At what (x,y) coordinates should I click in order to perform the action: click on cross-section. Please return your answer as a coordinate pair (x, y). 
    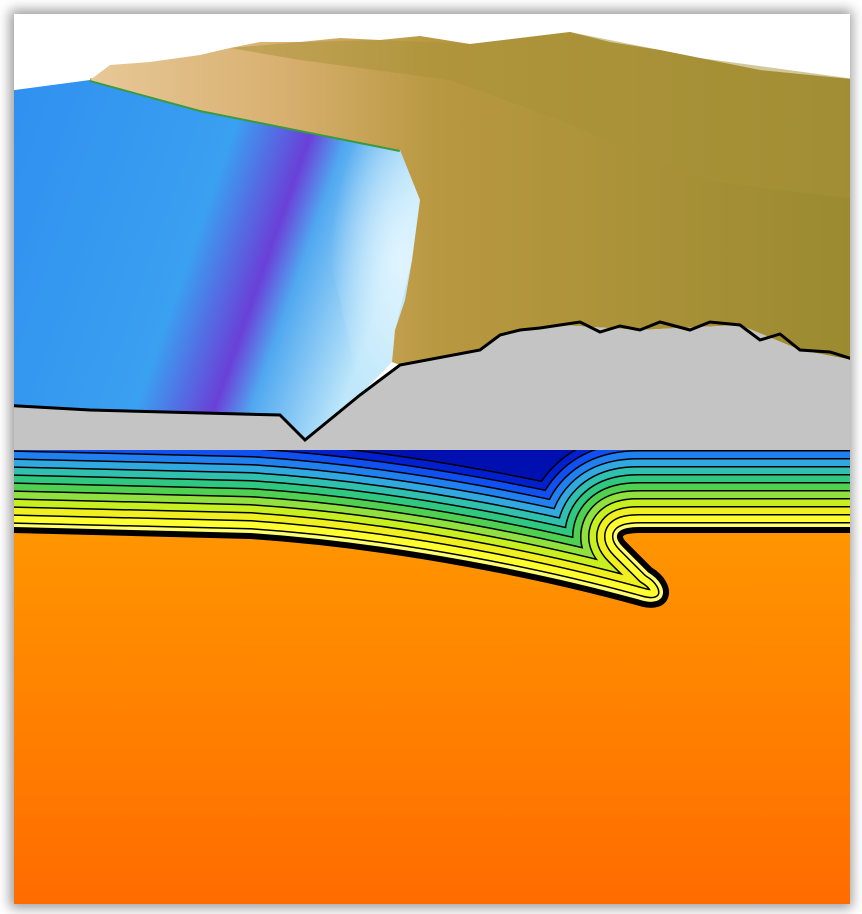
    Looking at the image, I should click on (432, 387).